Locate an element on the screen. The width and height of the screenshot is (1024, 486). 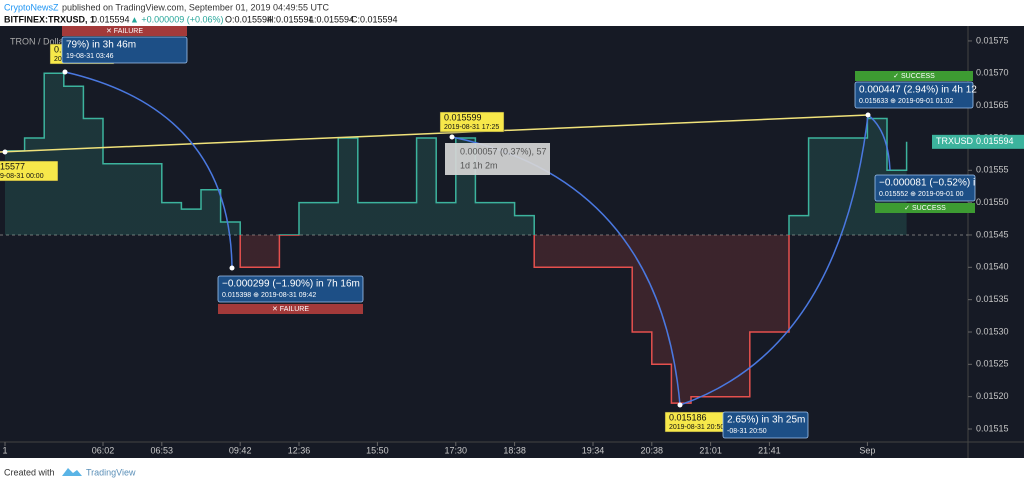
y-tick-label: 0.01565 is located at coordinates (992, 105).